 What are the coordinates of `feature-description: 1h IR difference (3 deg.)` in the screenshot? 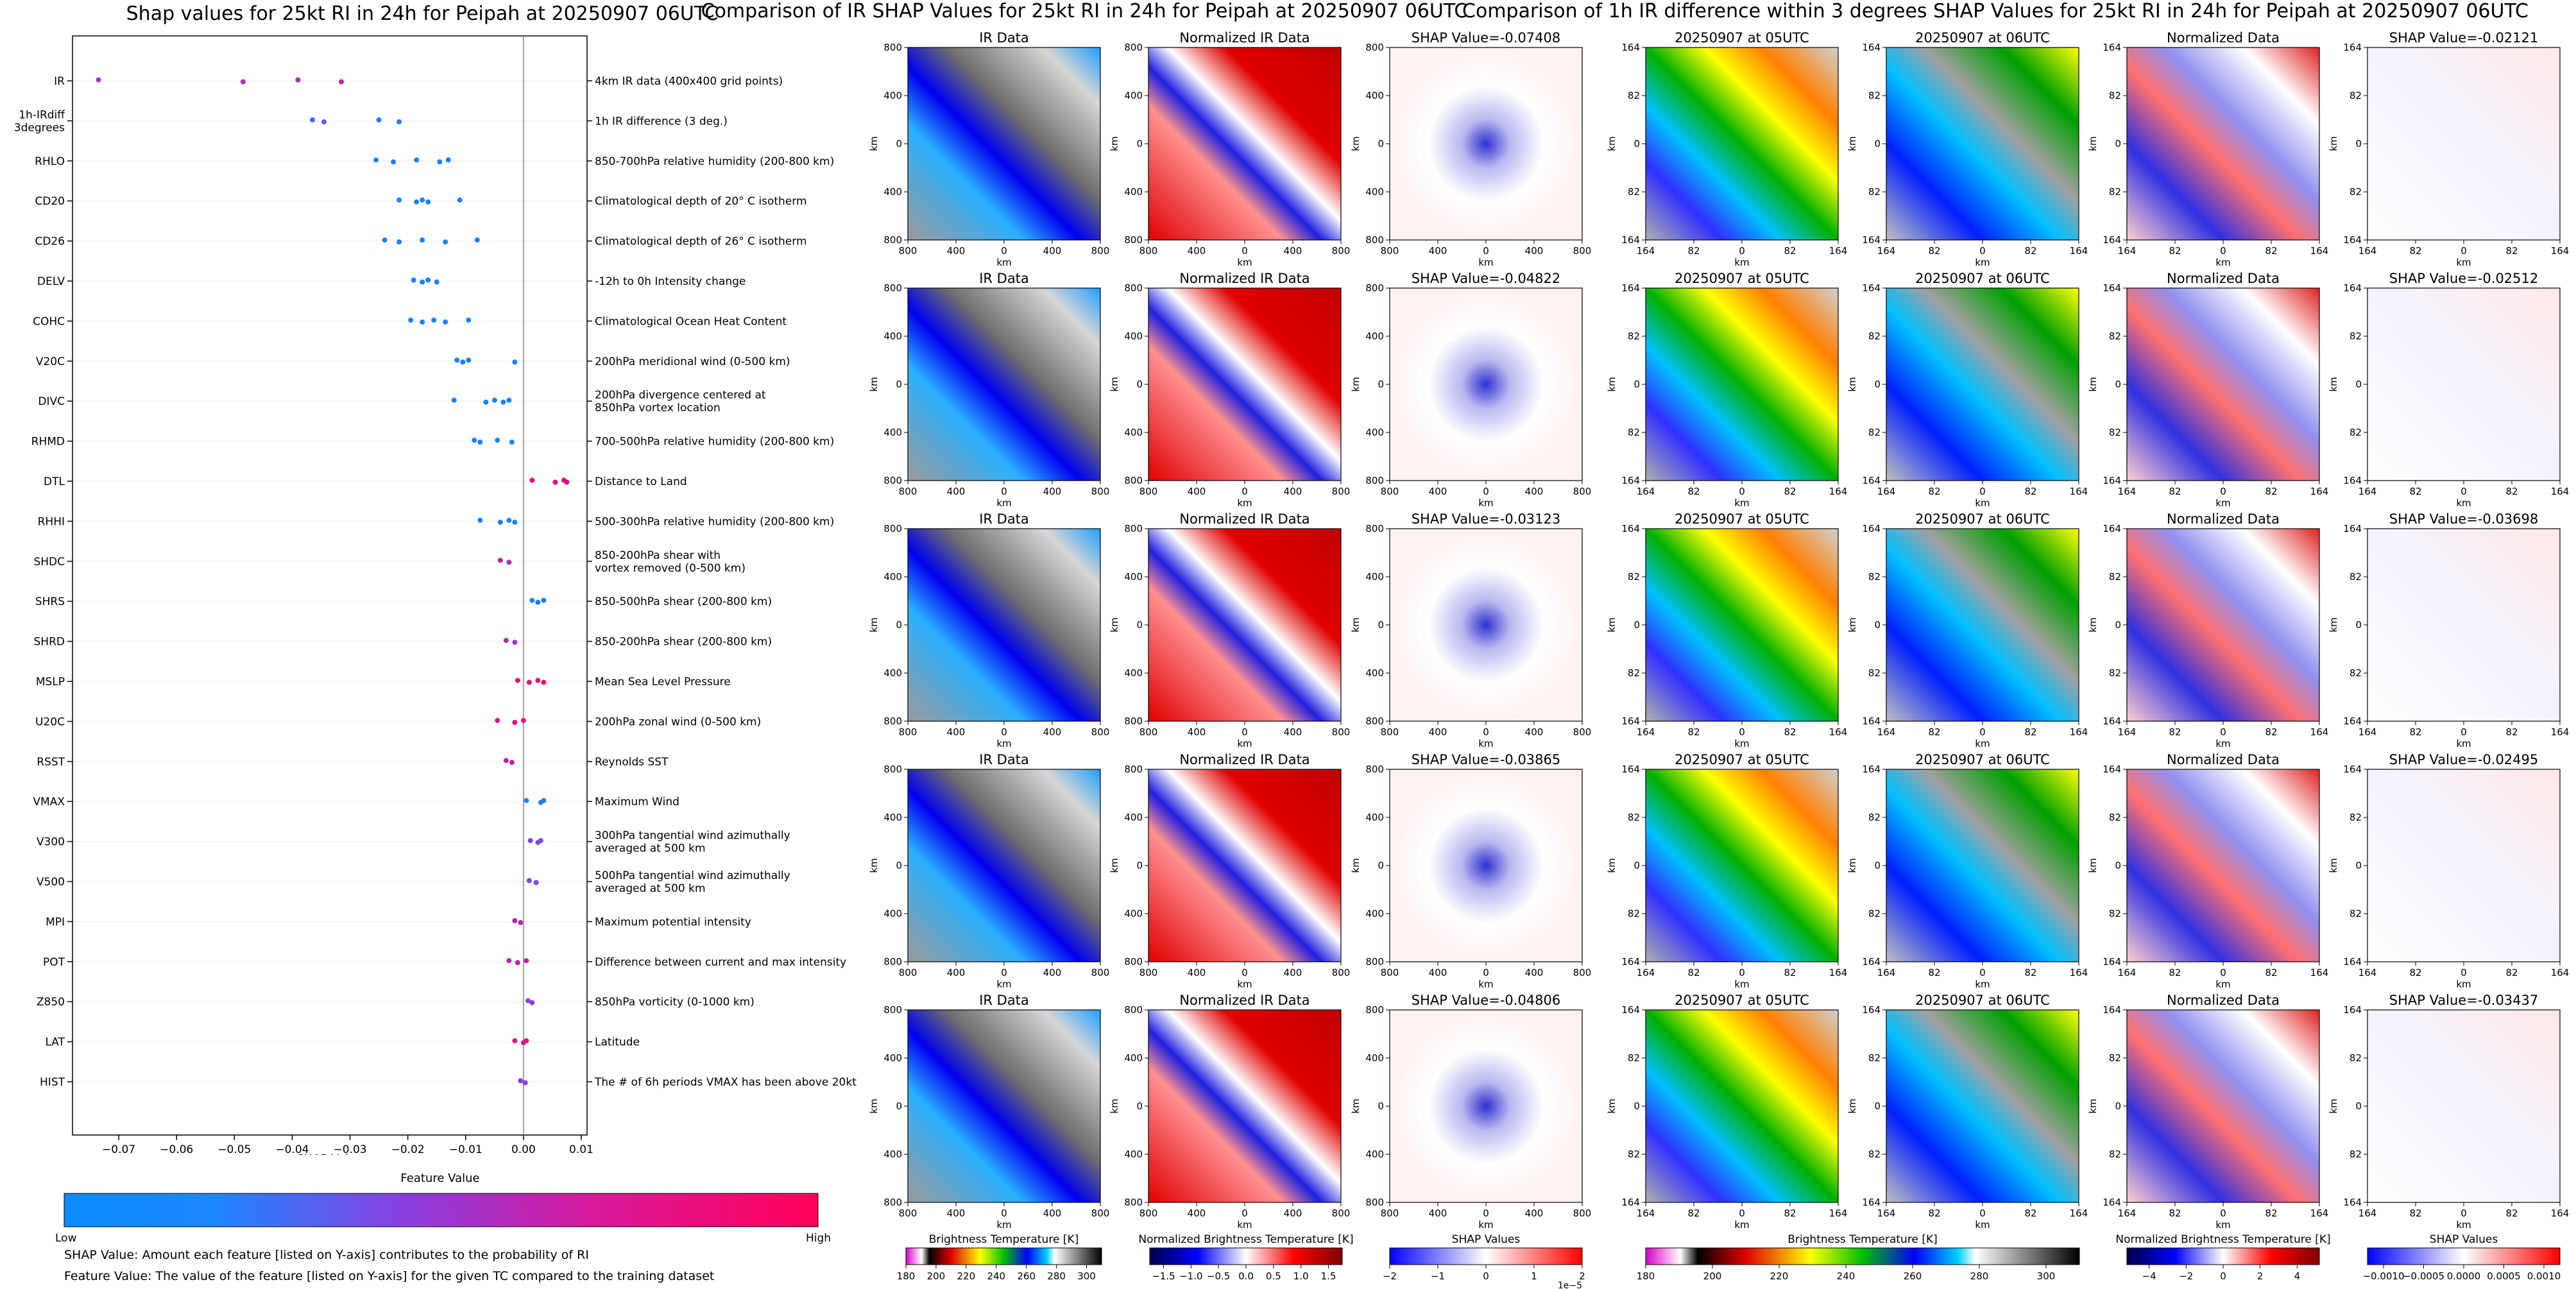 It's located at (661, 121).